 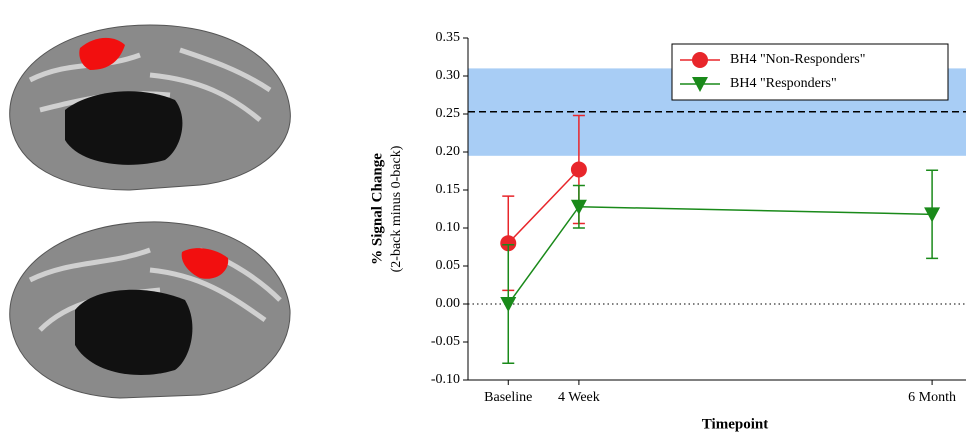 What do you see at coordinates (810, 72) in the screenshot?
I see `legend-box` at bounding box center [810, 72].